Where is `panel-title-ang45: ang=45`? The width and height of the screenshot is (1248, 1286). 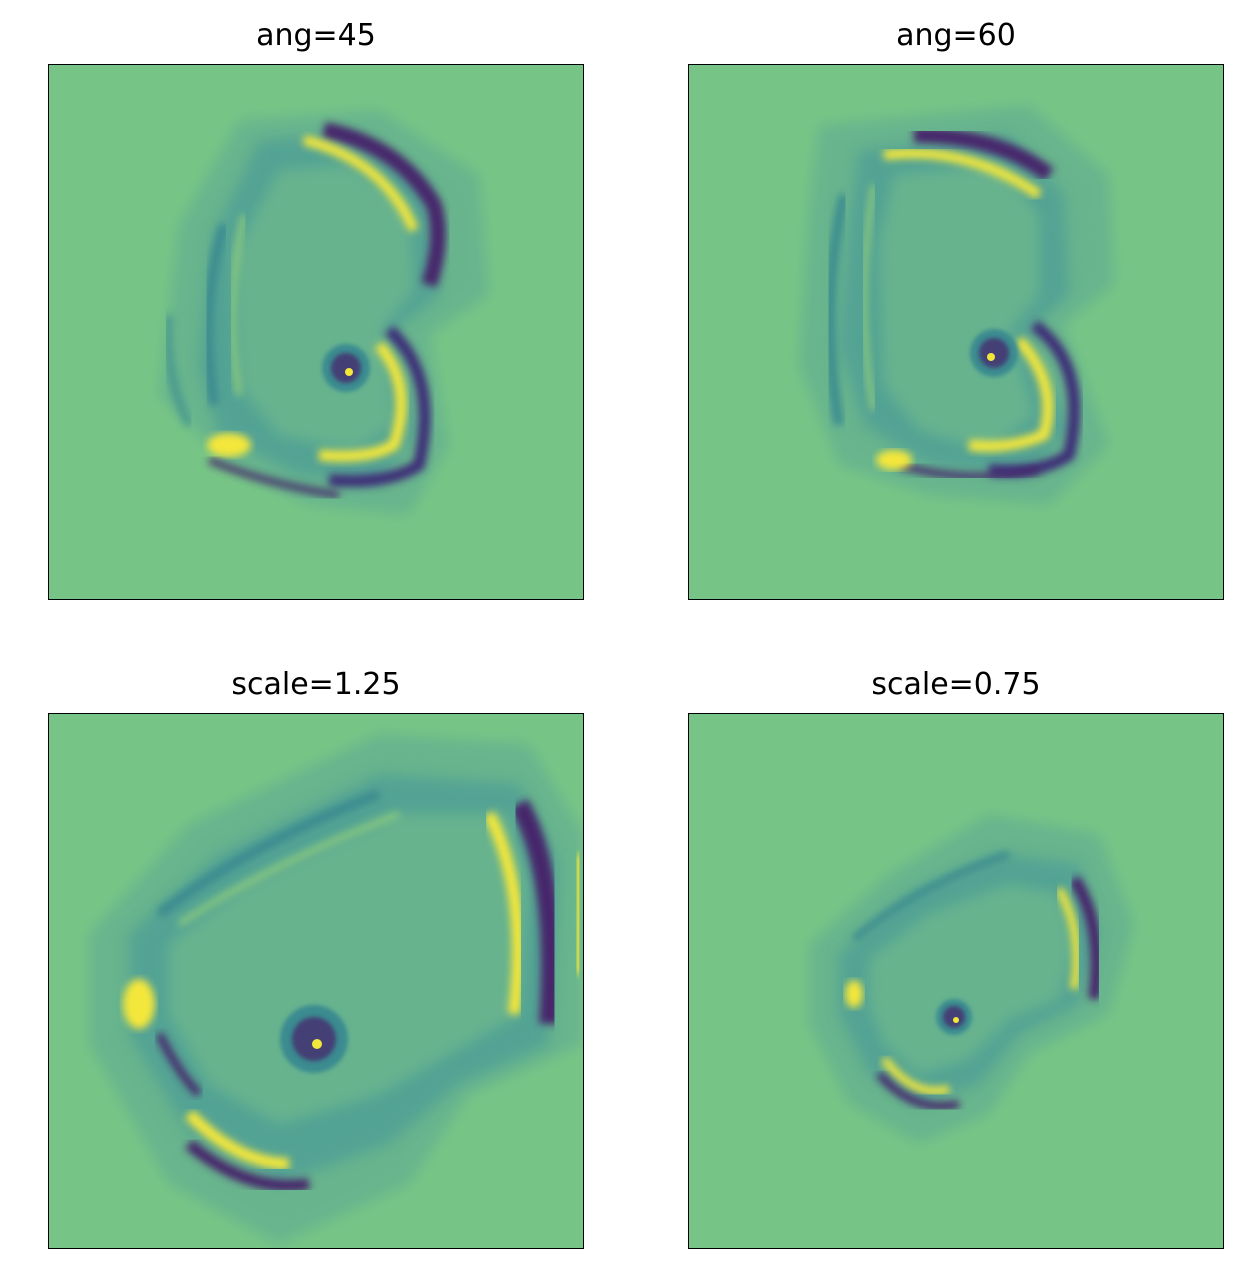 panel-title-ang45: ang=45 is located at coordinates (316, 35).